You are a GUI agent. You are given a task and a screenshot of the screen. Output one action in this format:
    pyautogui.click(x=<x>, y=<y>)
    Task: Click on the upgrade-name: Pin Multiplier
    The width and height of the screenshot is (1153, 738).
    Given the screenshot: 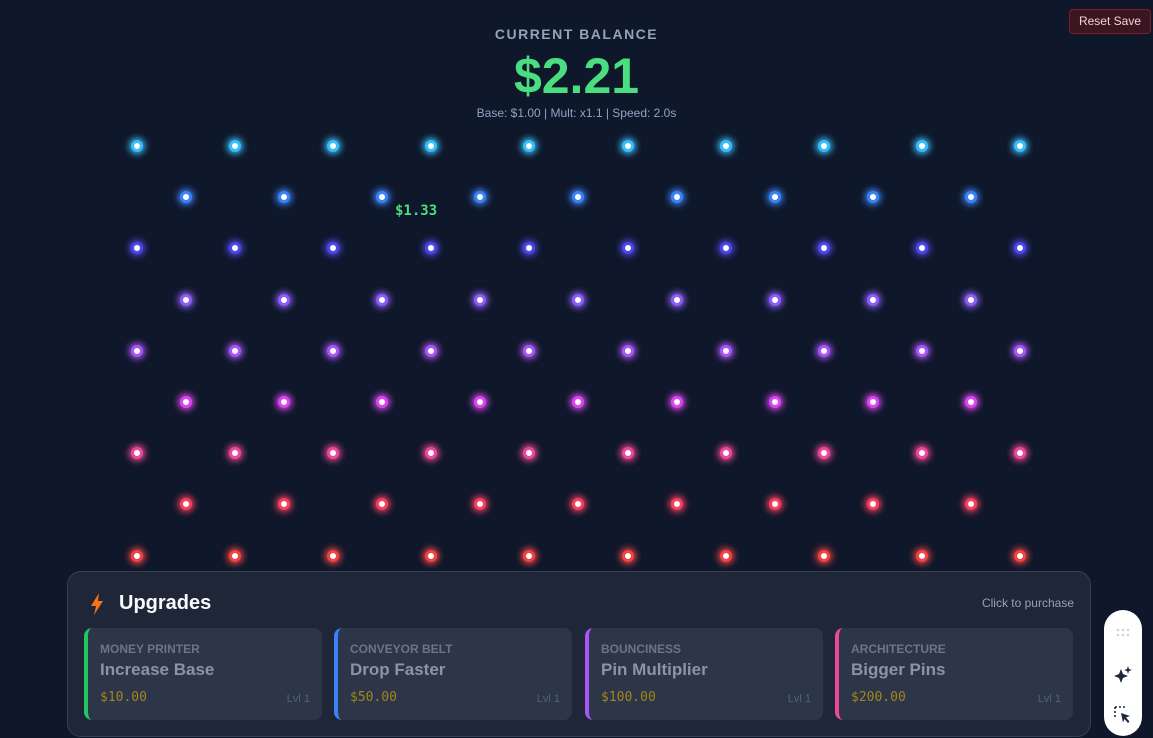 What is the action you would take?
    pyautogui.click(x=654, y=669)
    